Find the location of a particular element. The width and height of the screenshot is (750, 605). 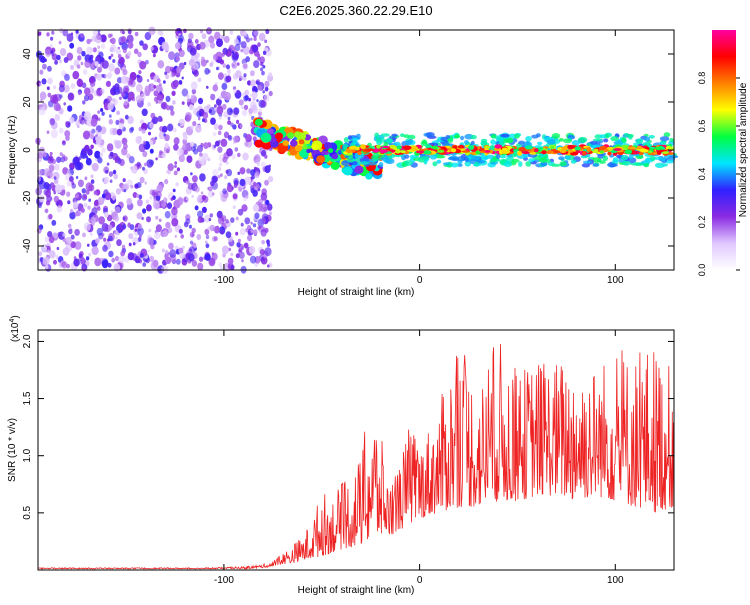

x-tick-label: 100 is located at coordinates (615, 280).